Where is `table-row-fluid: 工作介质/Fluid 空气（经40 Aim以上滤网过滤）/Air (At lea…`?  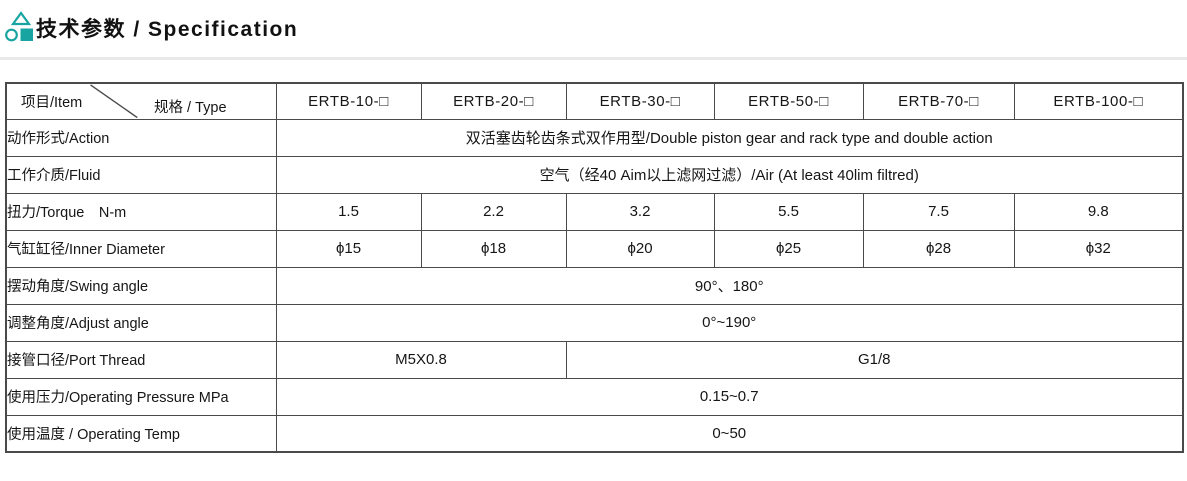 table-row-fluid: 工作介质/Fluid 空气（经40 Aim以上滤网过滤）/Air (At lea… is located at coordinates (594, 174).